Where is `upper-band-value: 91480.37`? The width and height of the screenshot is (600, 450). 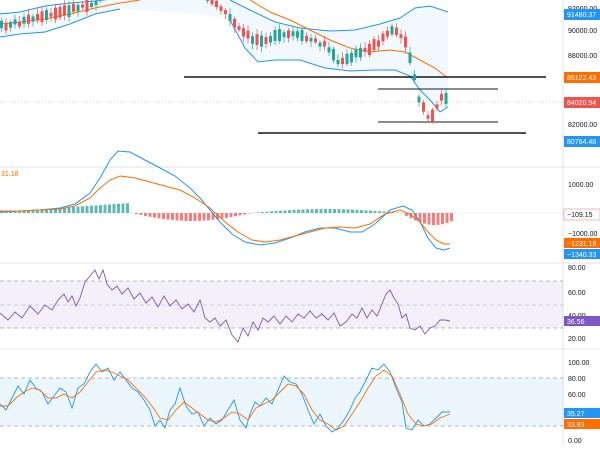
upper-band-value: 91480.37 is located at coordinates (581, 15).